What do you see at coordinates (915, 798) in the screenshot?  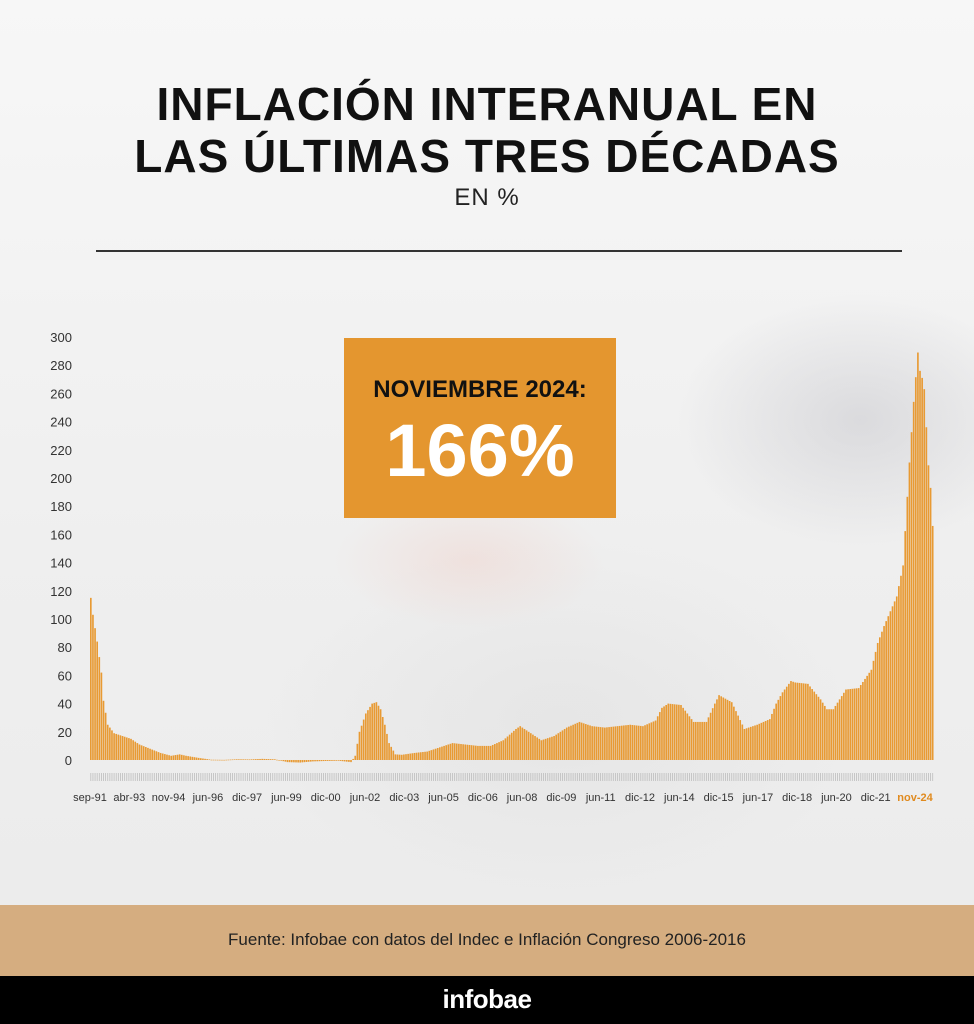 I see `x-tick-label: nov-24` at bounding box center [915, 798].